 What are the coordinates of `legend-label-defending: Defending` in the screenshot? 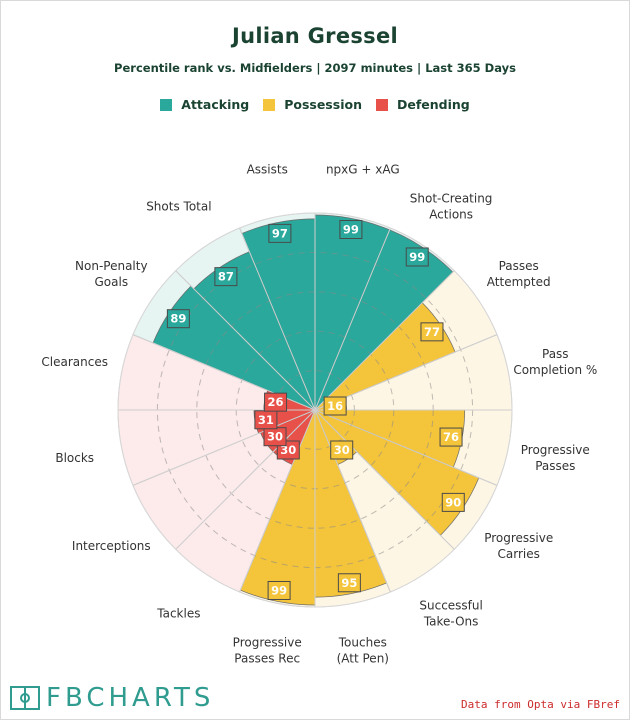 It's located at (433, 104).